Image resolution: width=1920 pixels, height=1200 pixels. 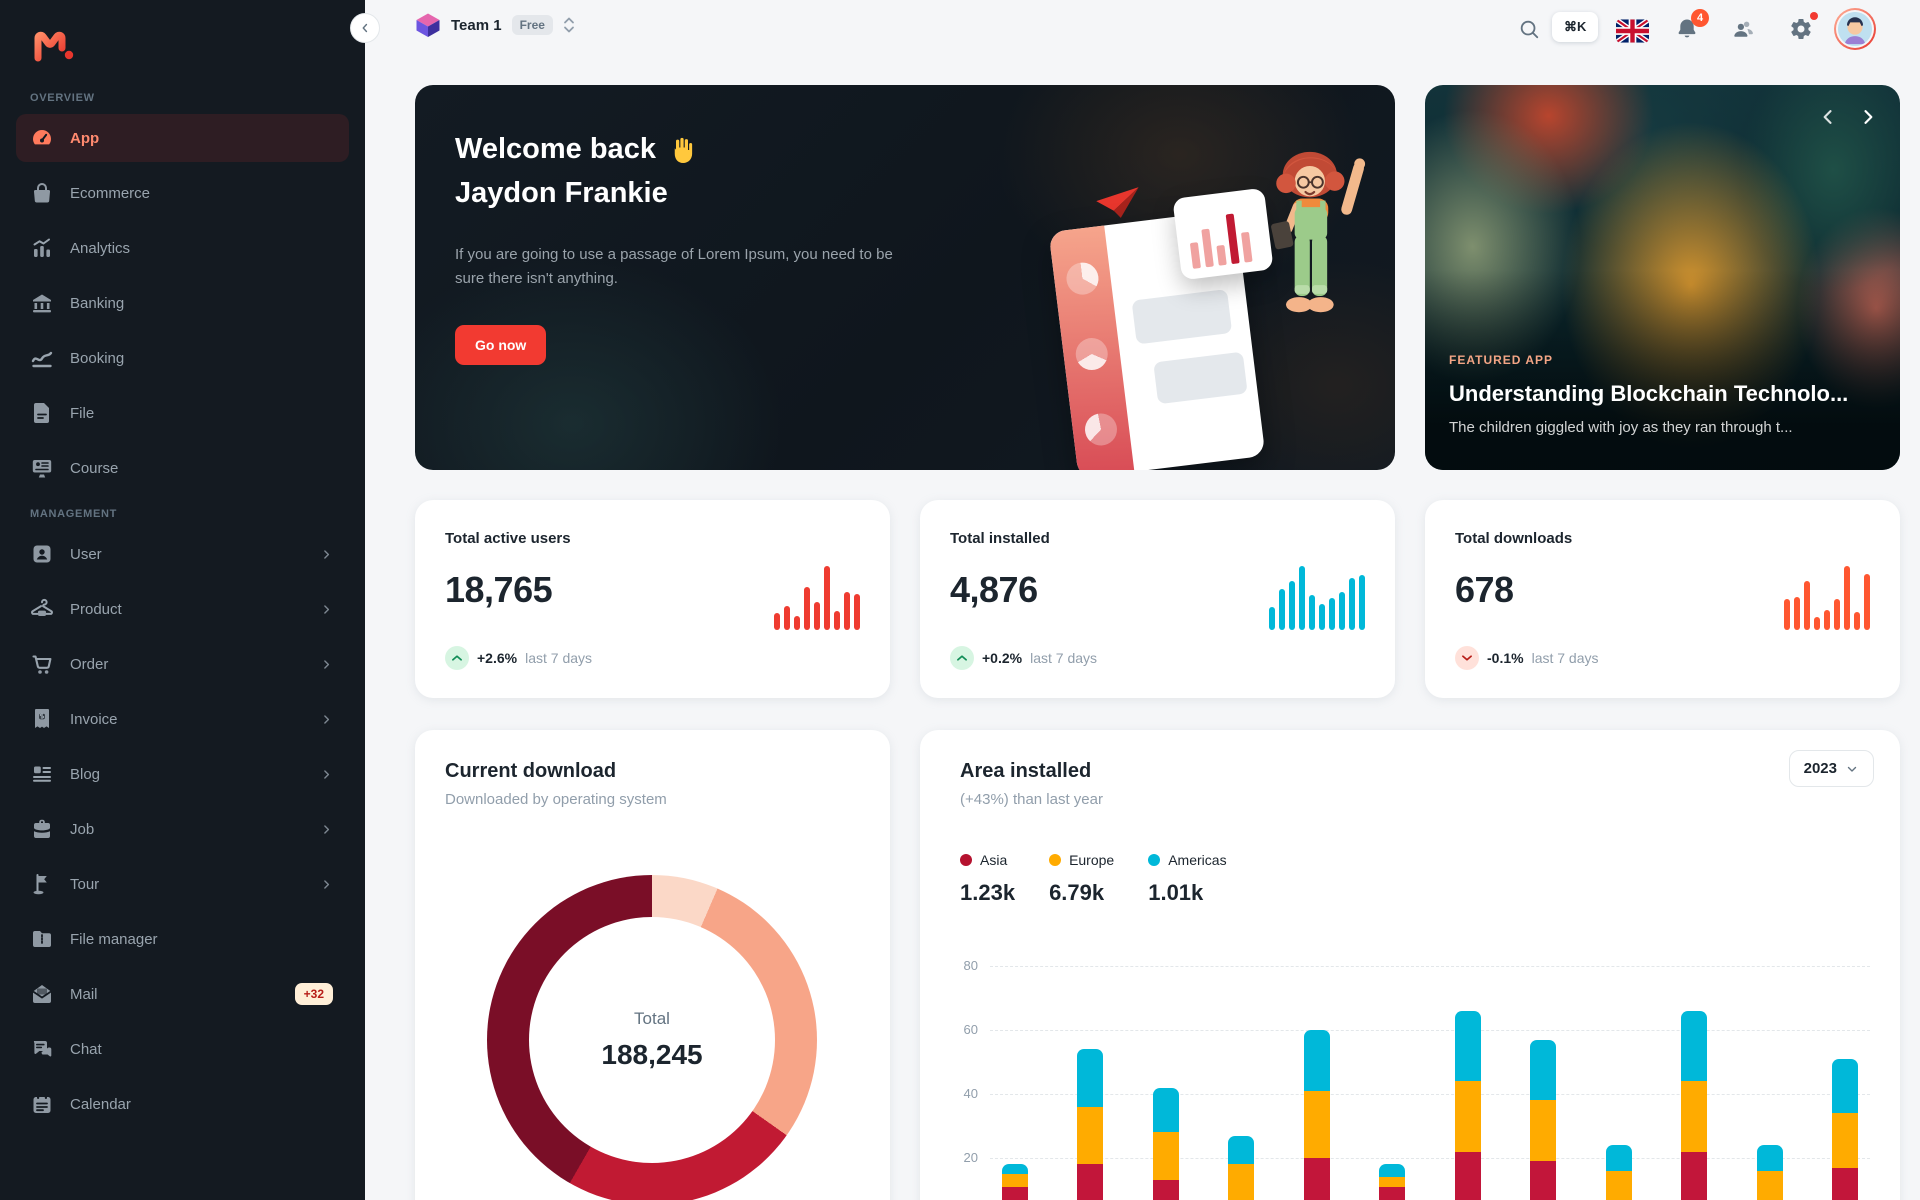 I want to click on notifications-button: 4, so click(x=1690, y=26).